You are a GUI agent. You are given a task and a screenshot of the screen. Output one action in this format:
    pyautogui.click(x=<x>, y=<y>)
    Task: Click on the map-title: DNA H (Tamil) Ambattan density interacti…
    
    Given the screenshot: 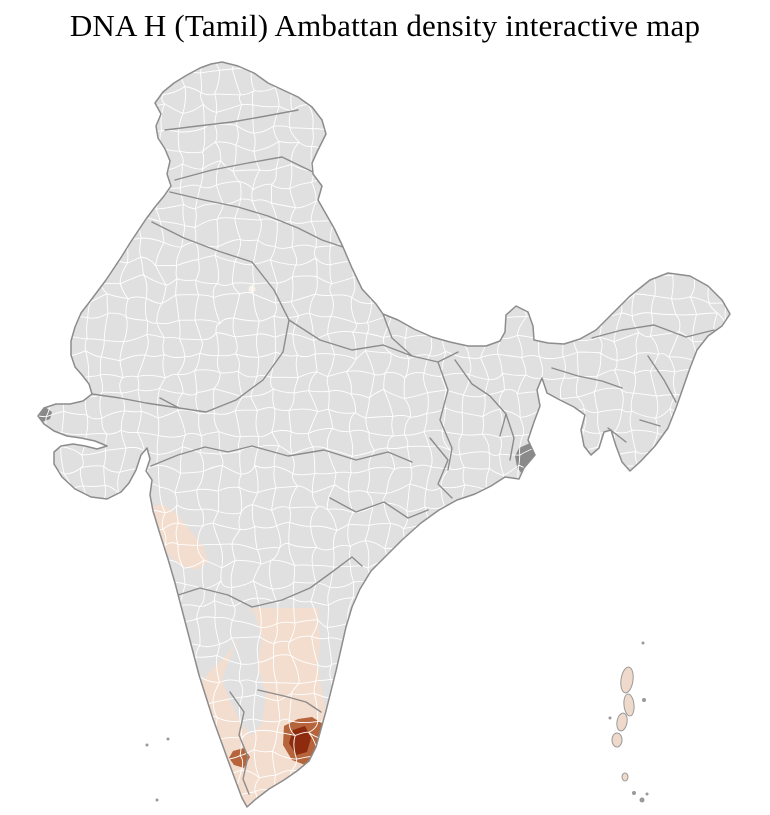 What is the action you would take?
    pyautogui.click(x=385, y=25)
    